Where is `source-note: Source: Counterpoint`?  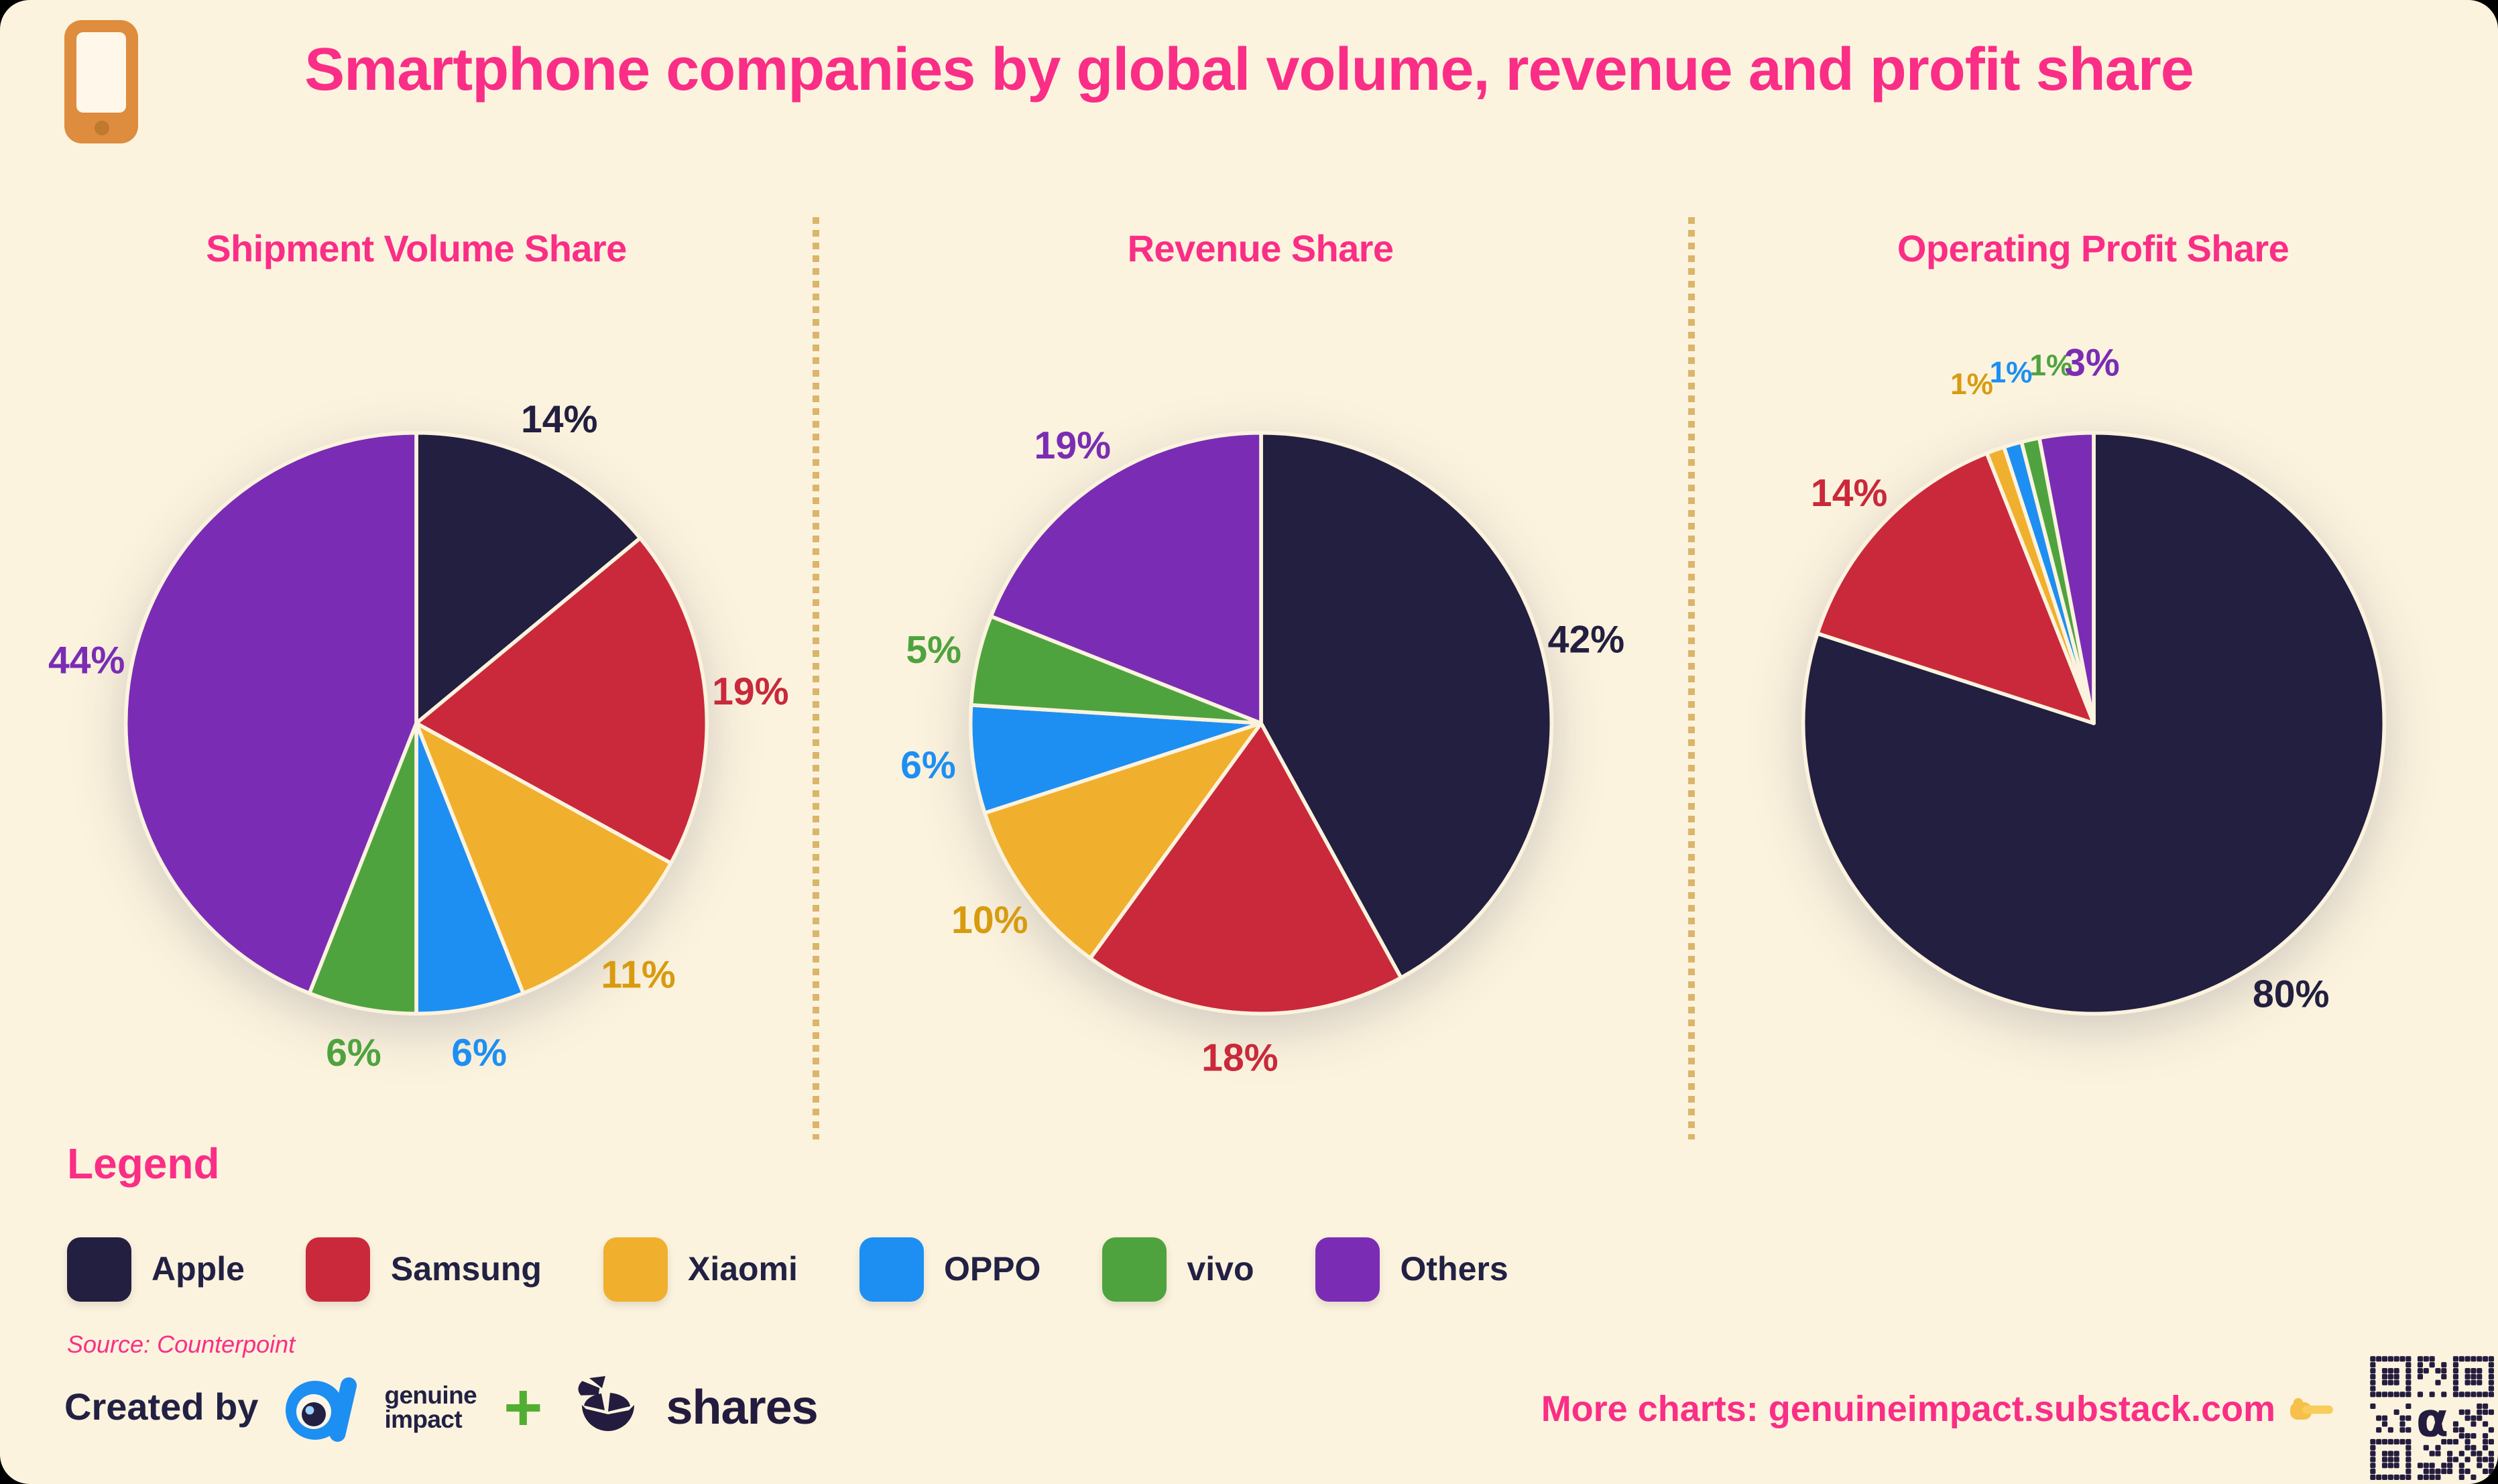
source-note: Source: Counterpoint is located at coordinates (182, 1344).